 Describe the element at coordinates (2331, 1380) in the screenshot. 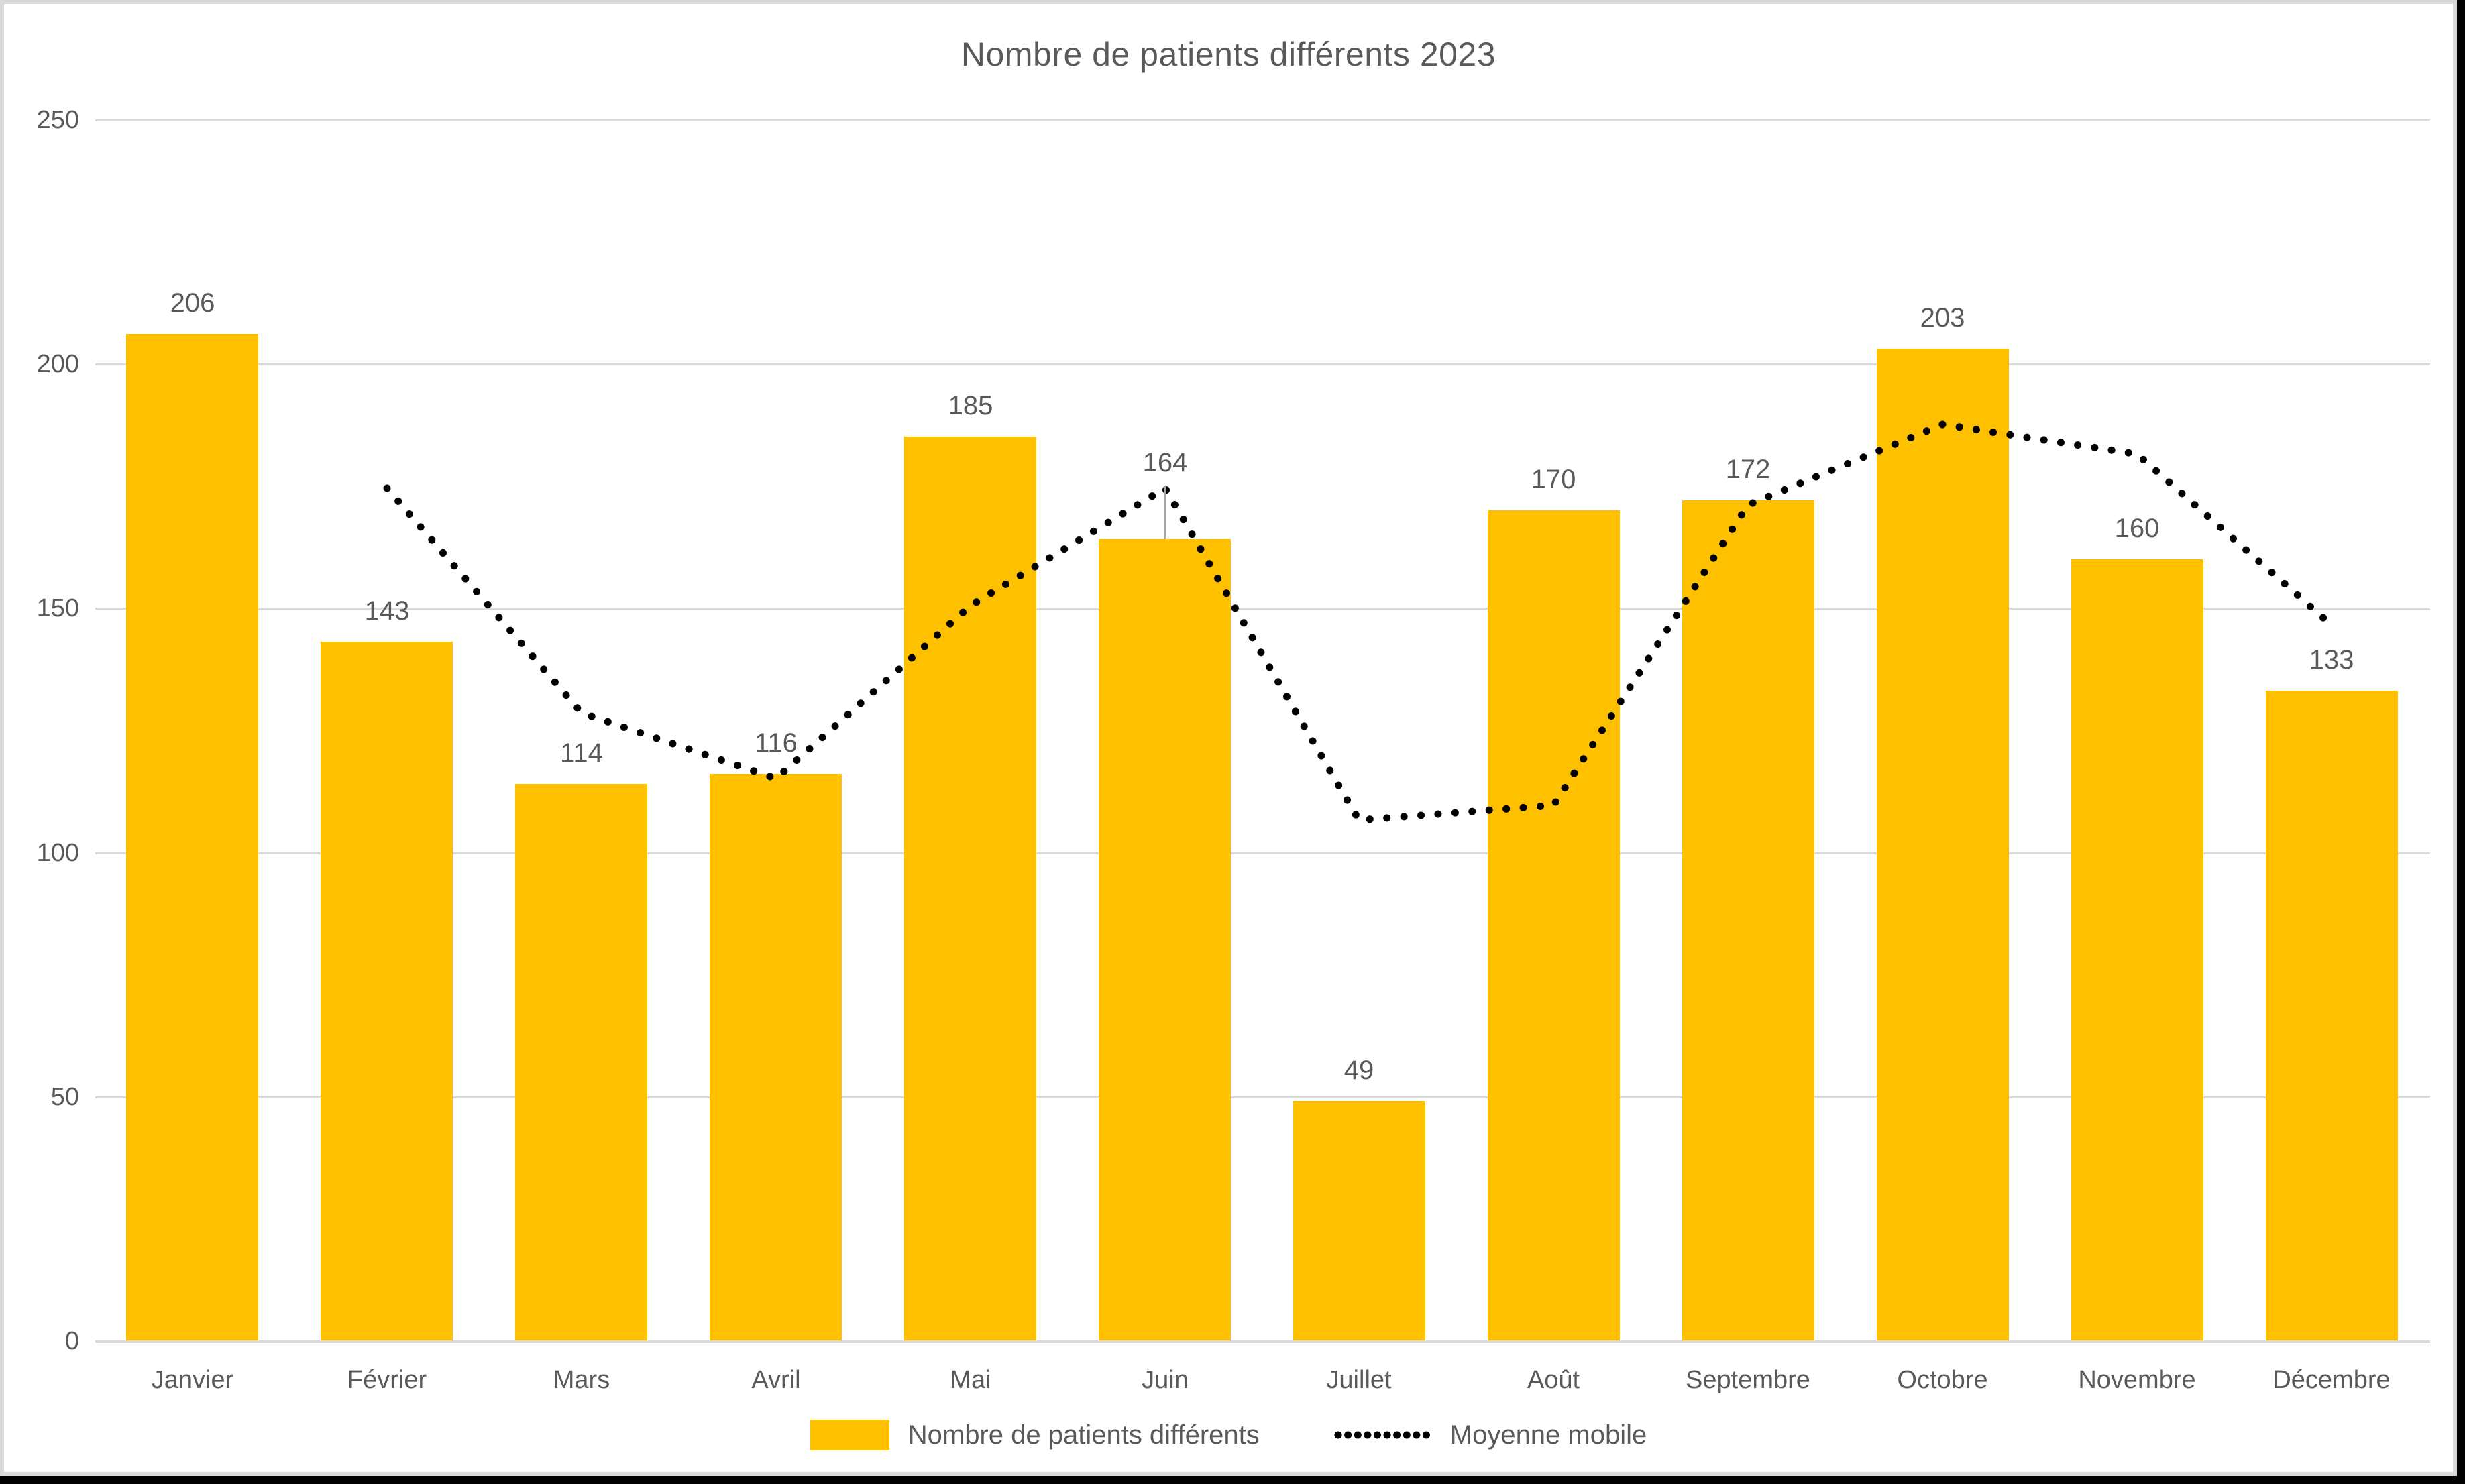

I see `x-axis-label-décembre: Décembre` at that location.